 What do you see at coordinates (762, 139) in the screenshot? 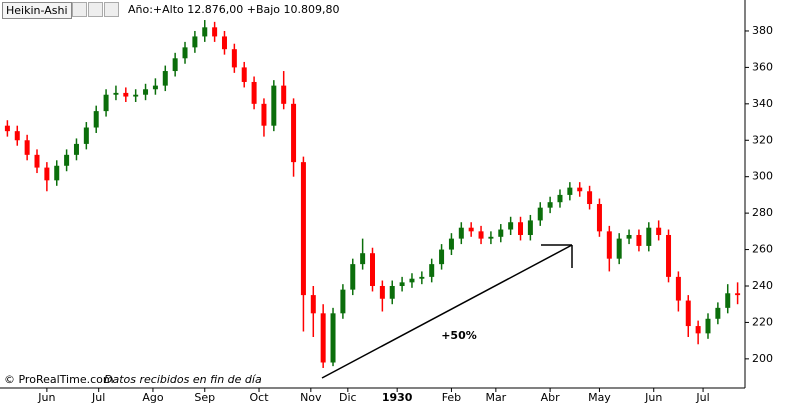
I see `y-tick-label: 320` at bounding box center [762, 139].